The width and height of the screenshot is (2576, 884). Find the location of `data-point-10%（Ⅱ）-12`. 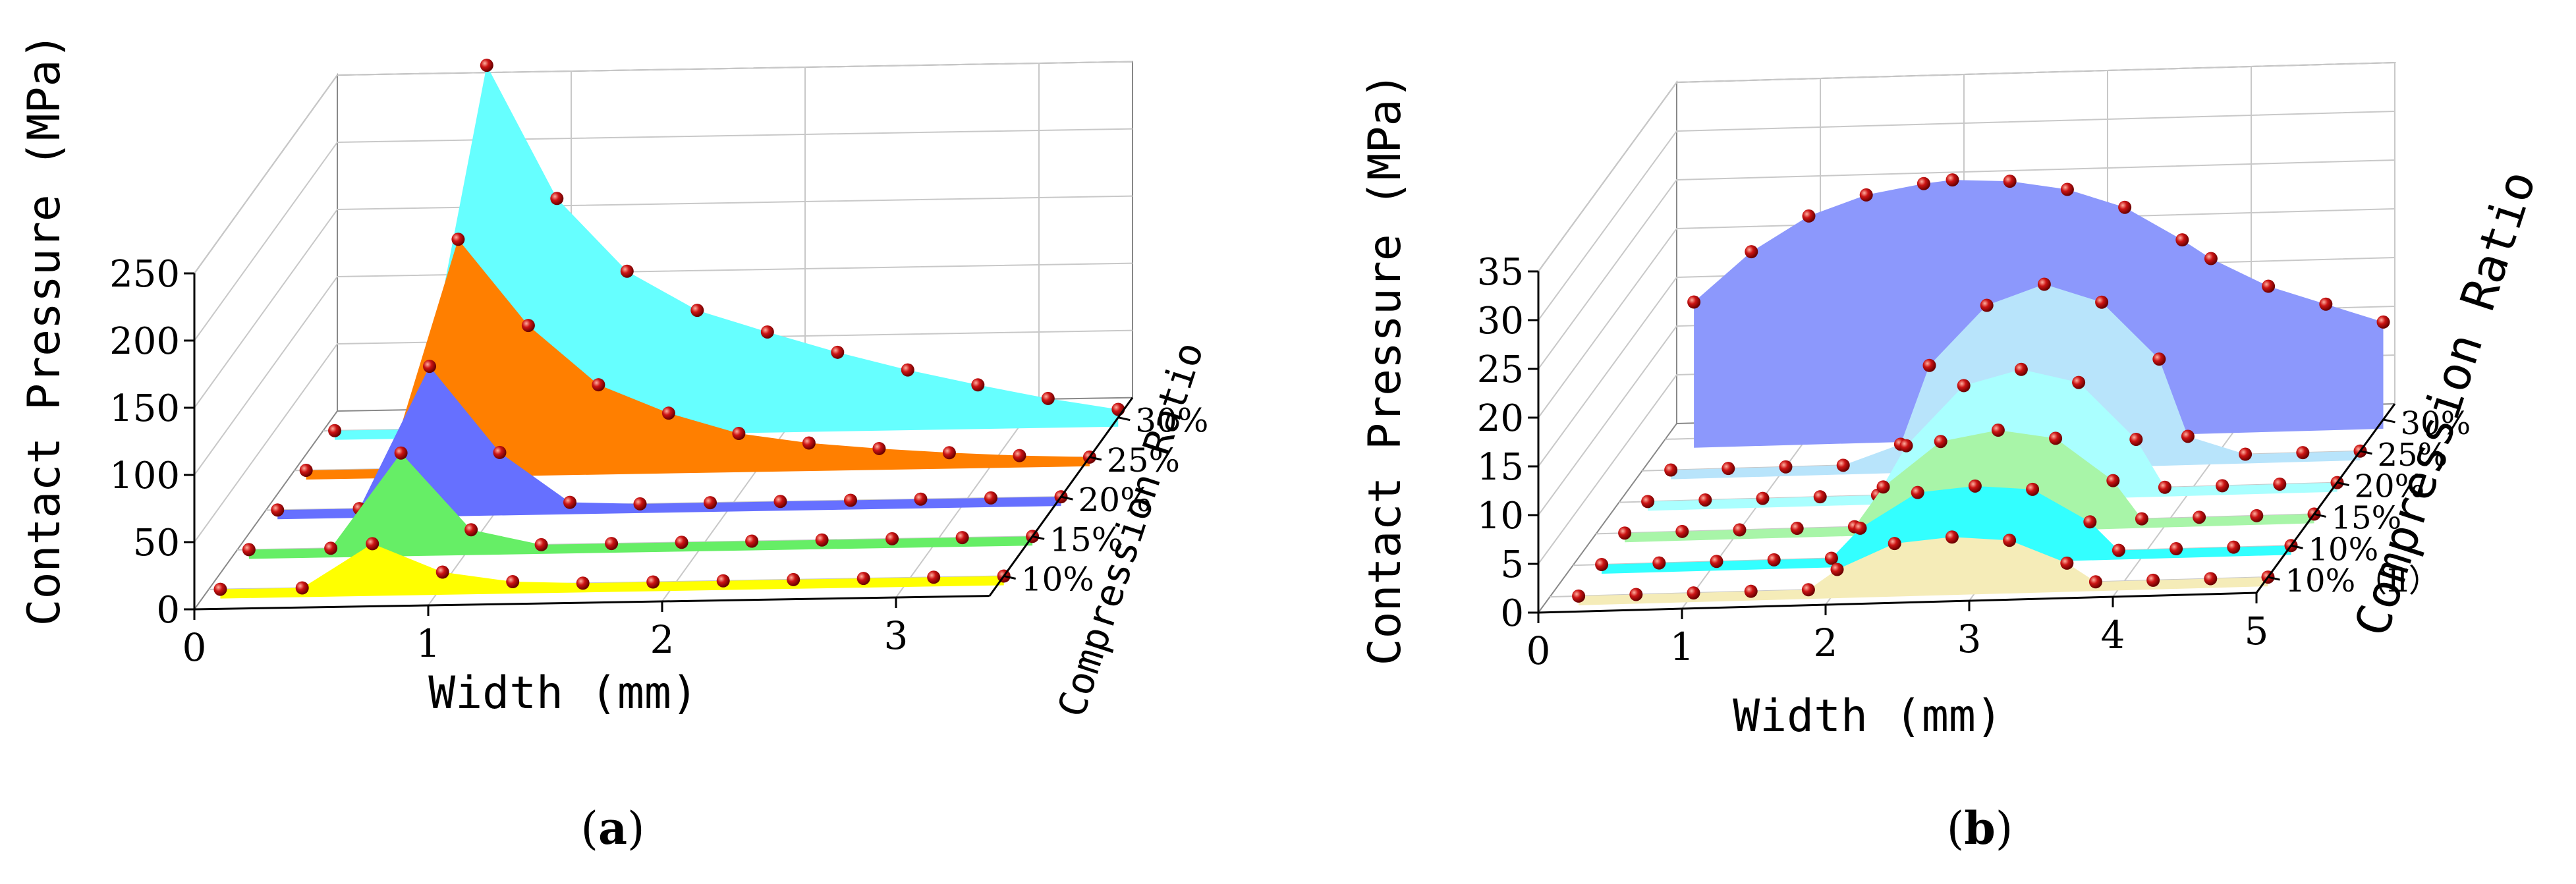

data-point-10%（Ⅱ）-12 is located at coordinates (2211, 579).